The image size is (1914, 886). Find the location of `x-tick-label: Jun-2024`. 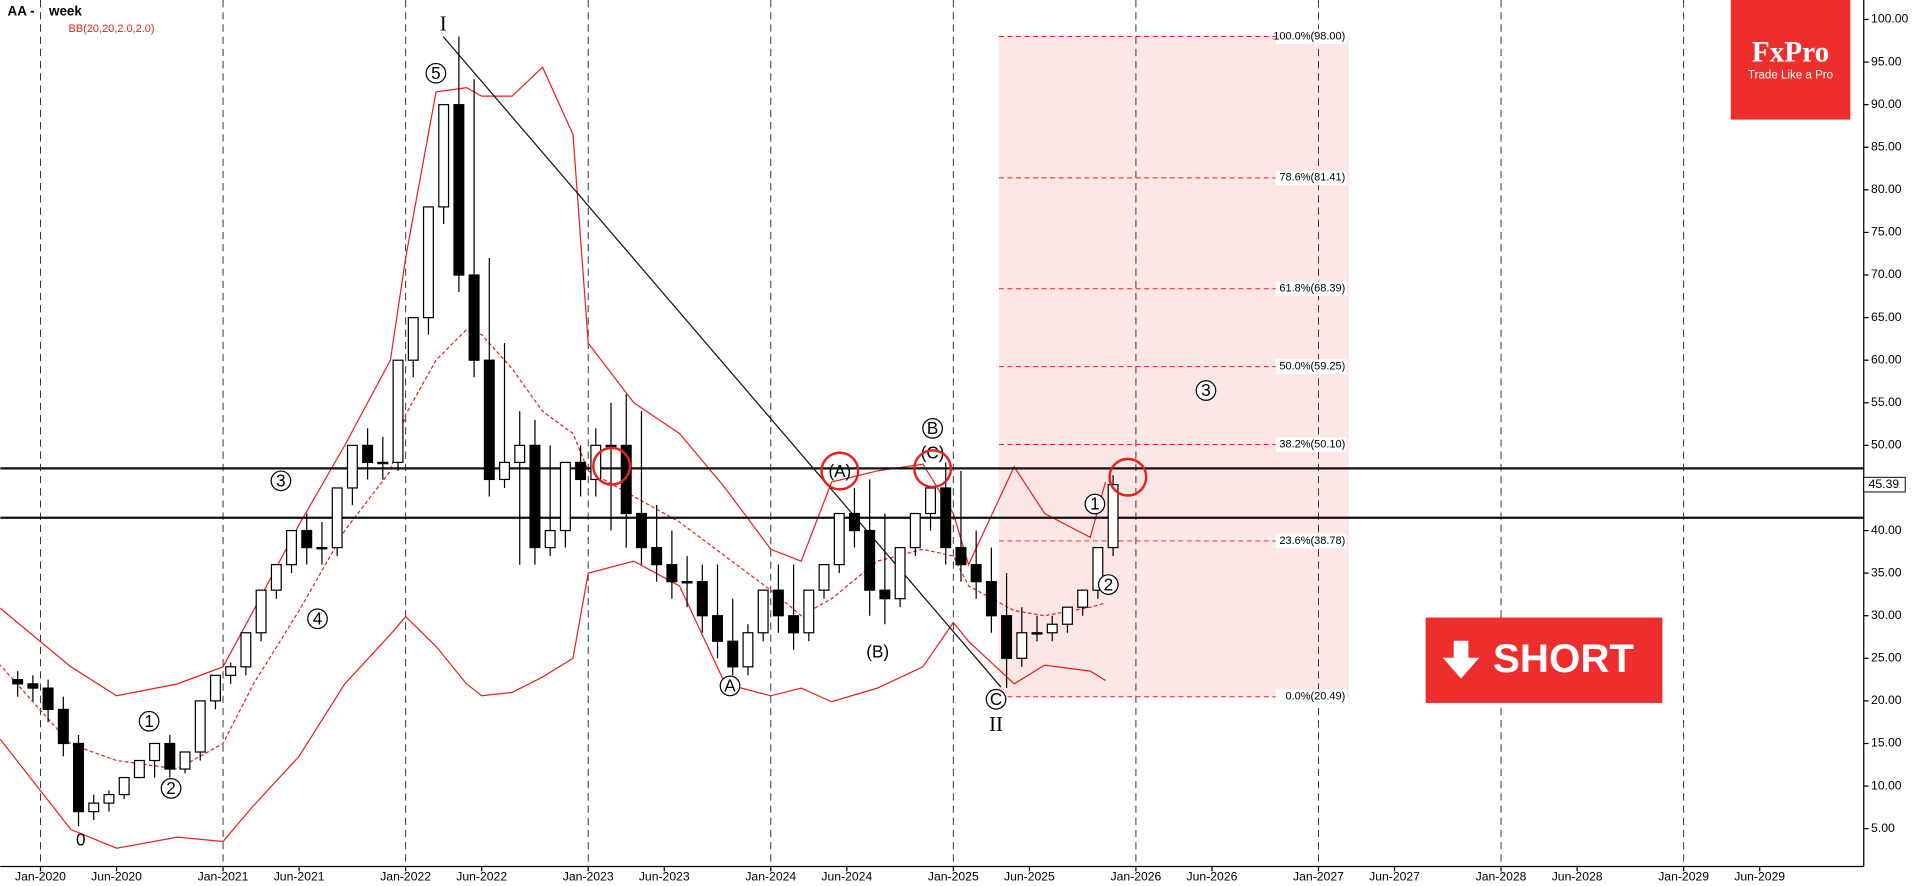

x-tick-label: Jun-2024 is located at coordinates (846, 877).